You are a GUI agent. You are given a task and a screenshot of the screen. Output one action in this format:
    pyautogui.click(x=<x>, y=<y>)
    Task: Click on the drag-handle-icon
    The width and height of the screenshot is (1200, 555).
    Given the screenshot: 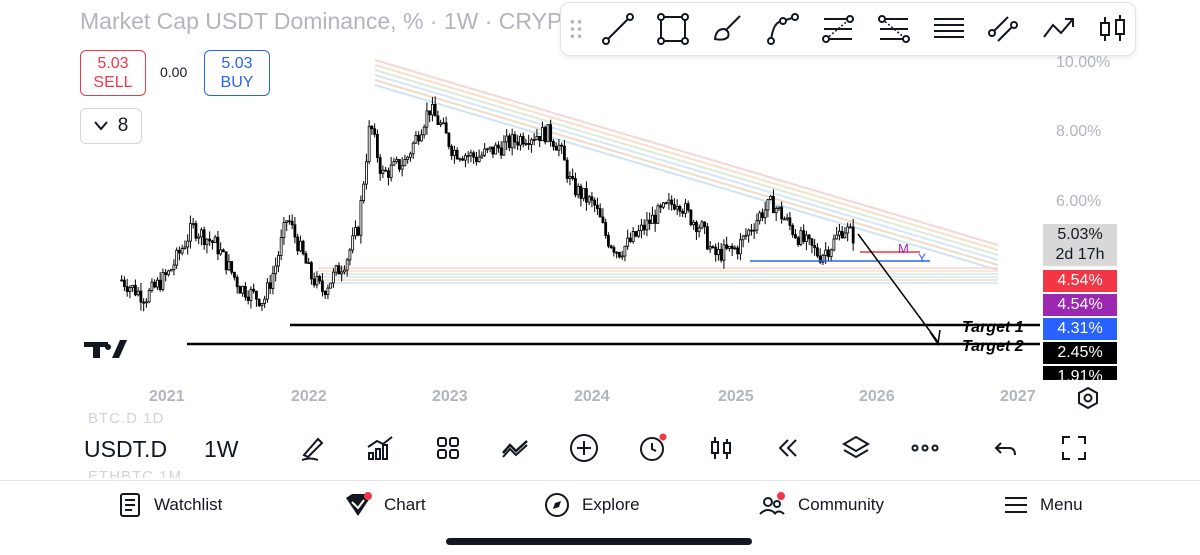 What is the action you would take?
    pyautogui.click(x=576, y=29)
    